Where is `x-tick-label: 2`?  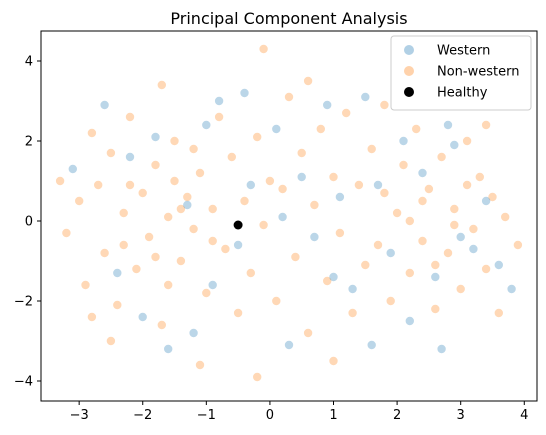 x-tick-label: 2 is located at coordinates (397, 415).